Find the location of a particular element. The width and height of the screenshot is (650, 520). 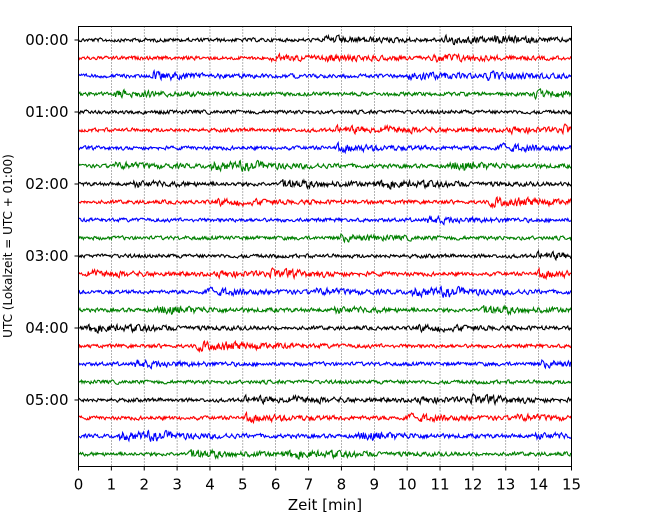

x-tick-label: 1 is located at coordinates (112, 485).